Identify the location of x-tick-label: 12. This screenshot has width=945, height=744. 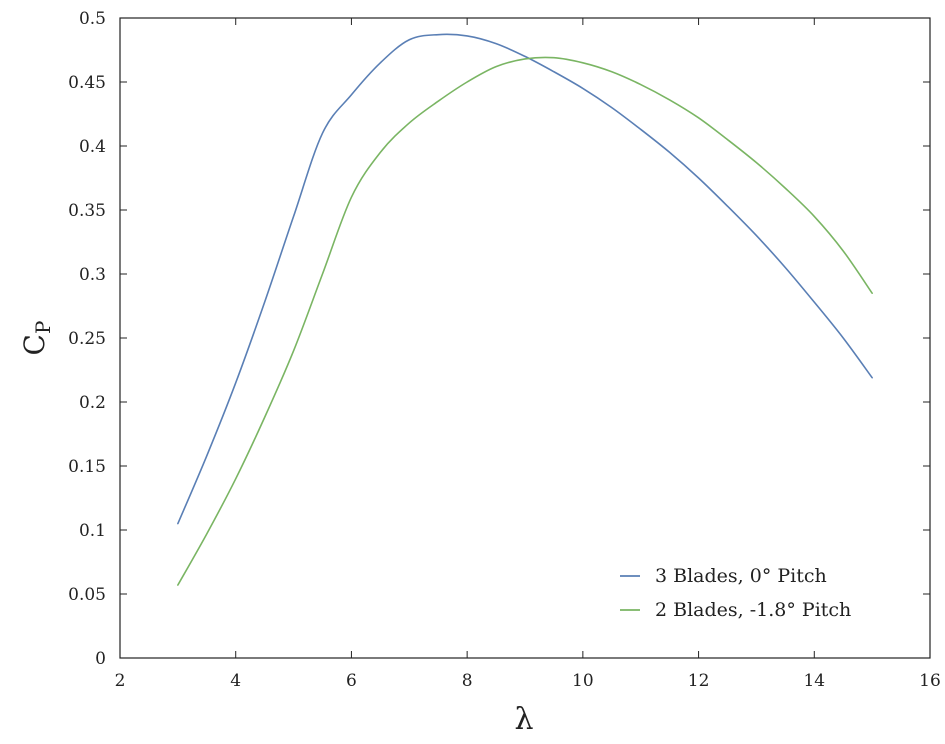
(699, 681).